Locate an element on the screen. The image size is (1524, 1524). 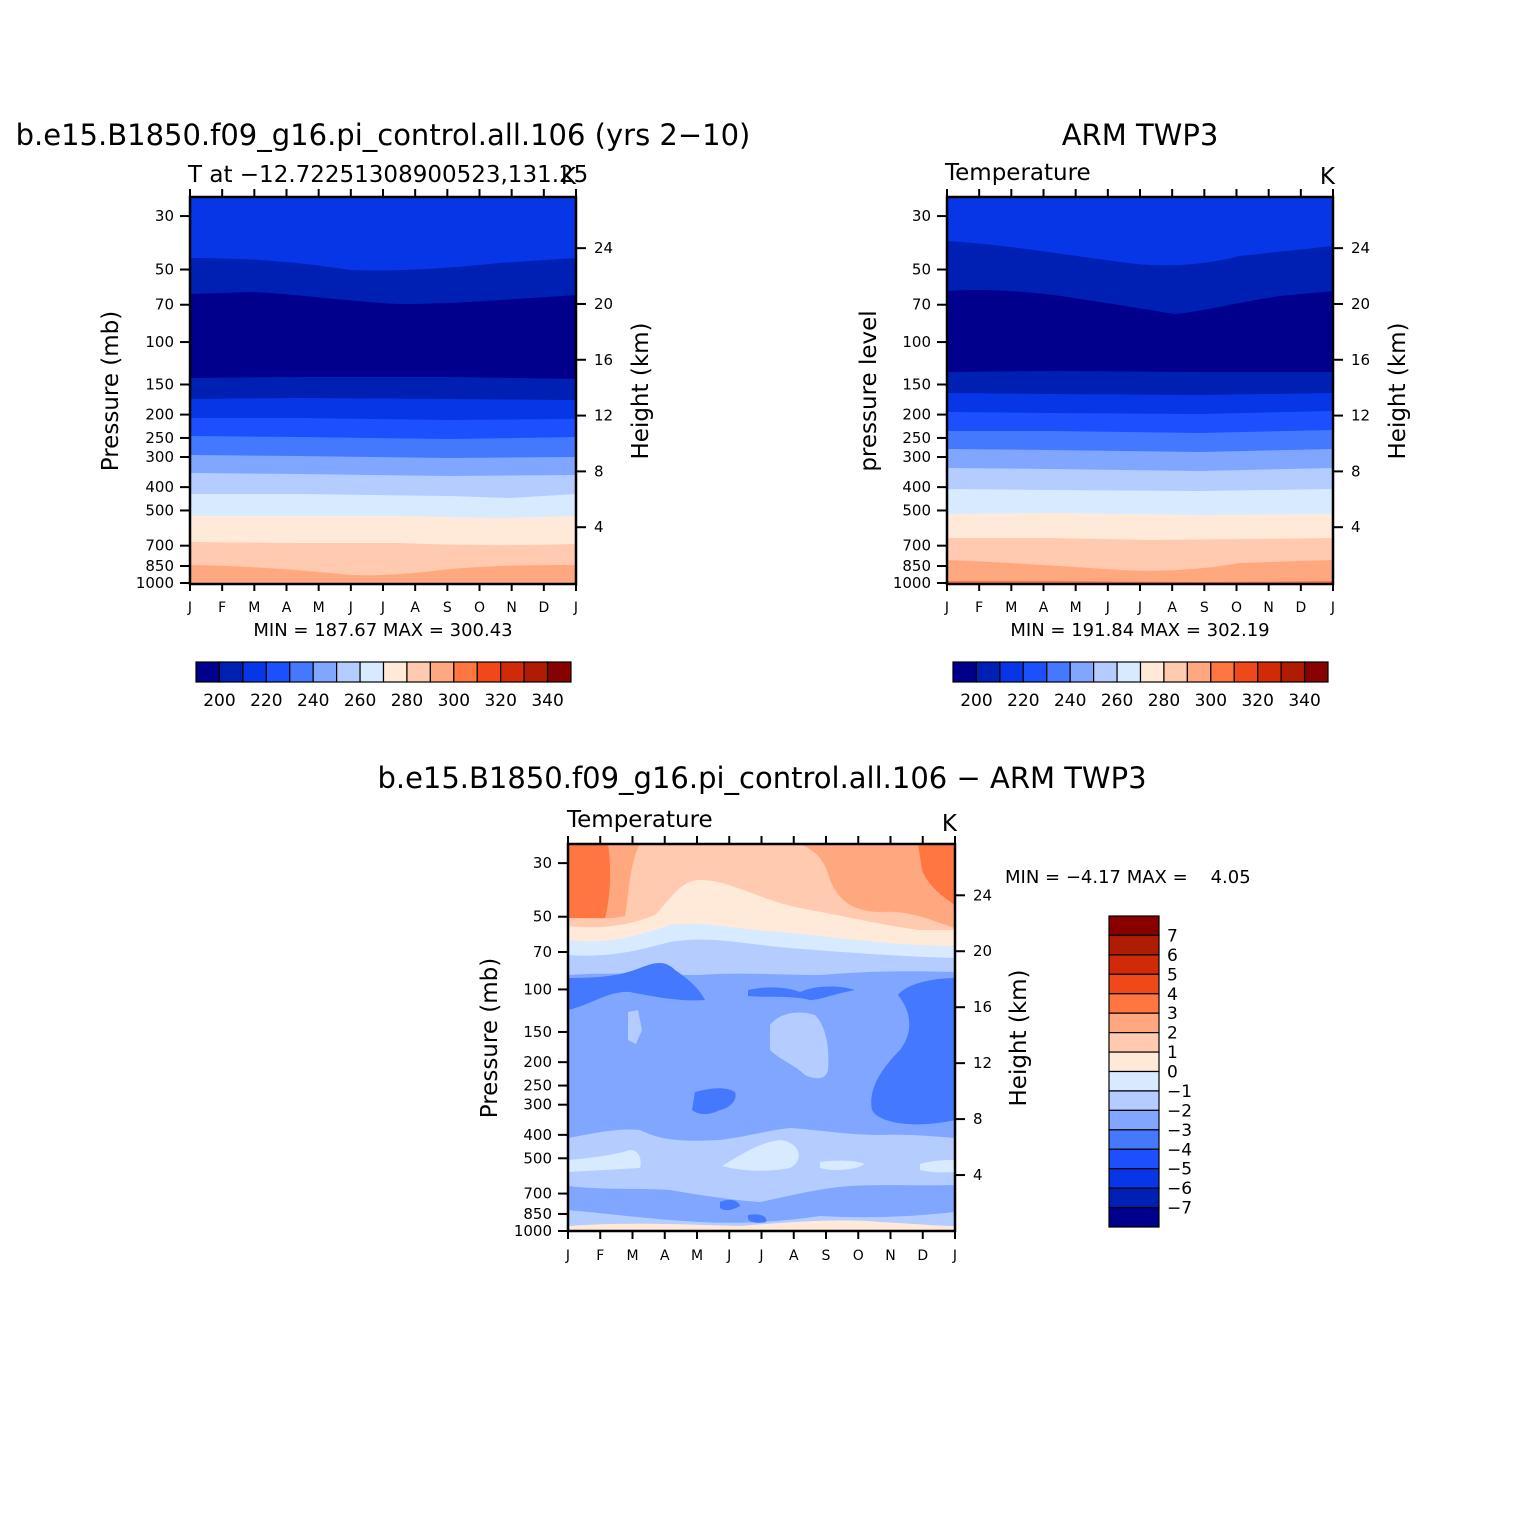
colorbar-label: −4 is located at coordinates (1179, 1150).